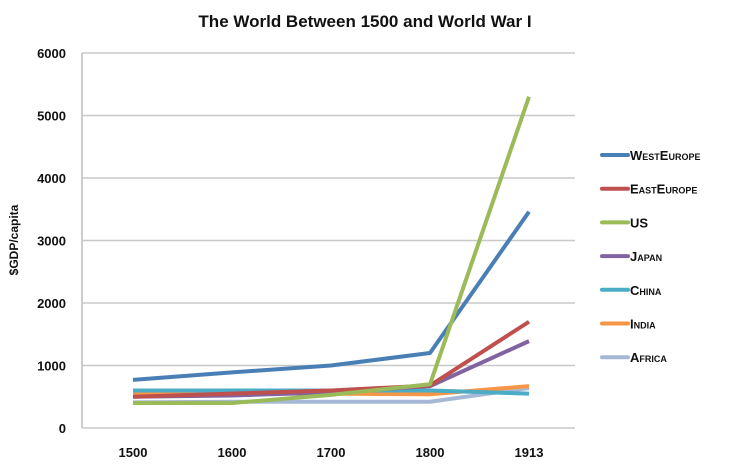 The width and height of the screenshot is (730, 468). I want to click on legend-label: EastEurope, so click(663, 189).